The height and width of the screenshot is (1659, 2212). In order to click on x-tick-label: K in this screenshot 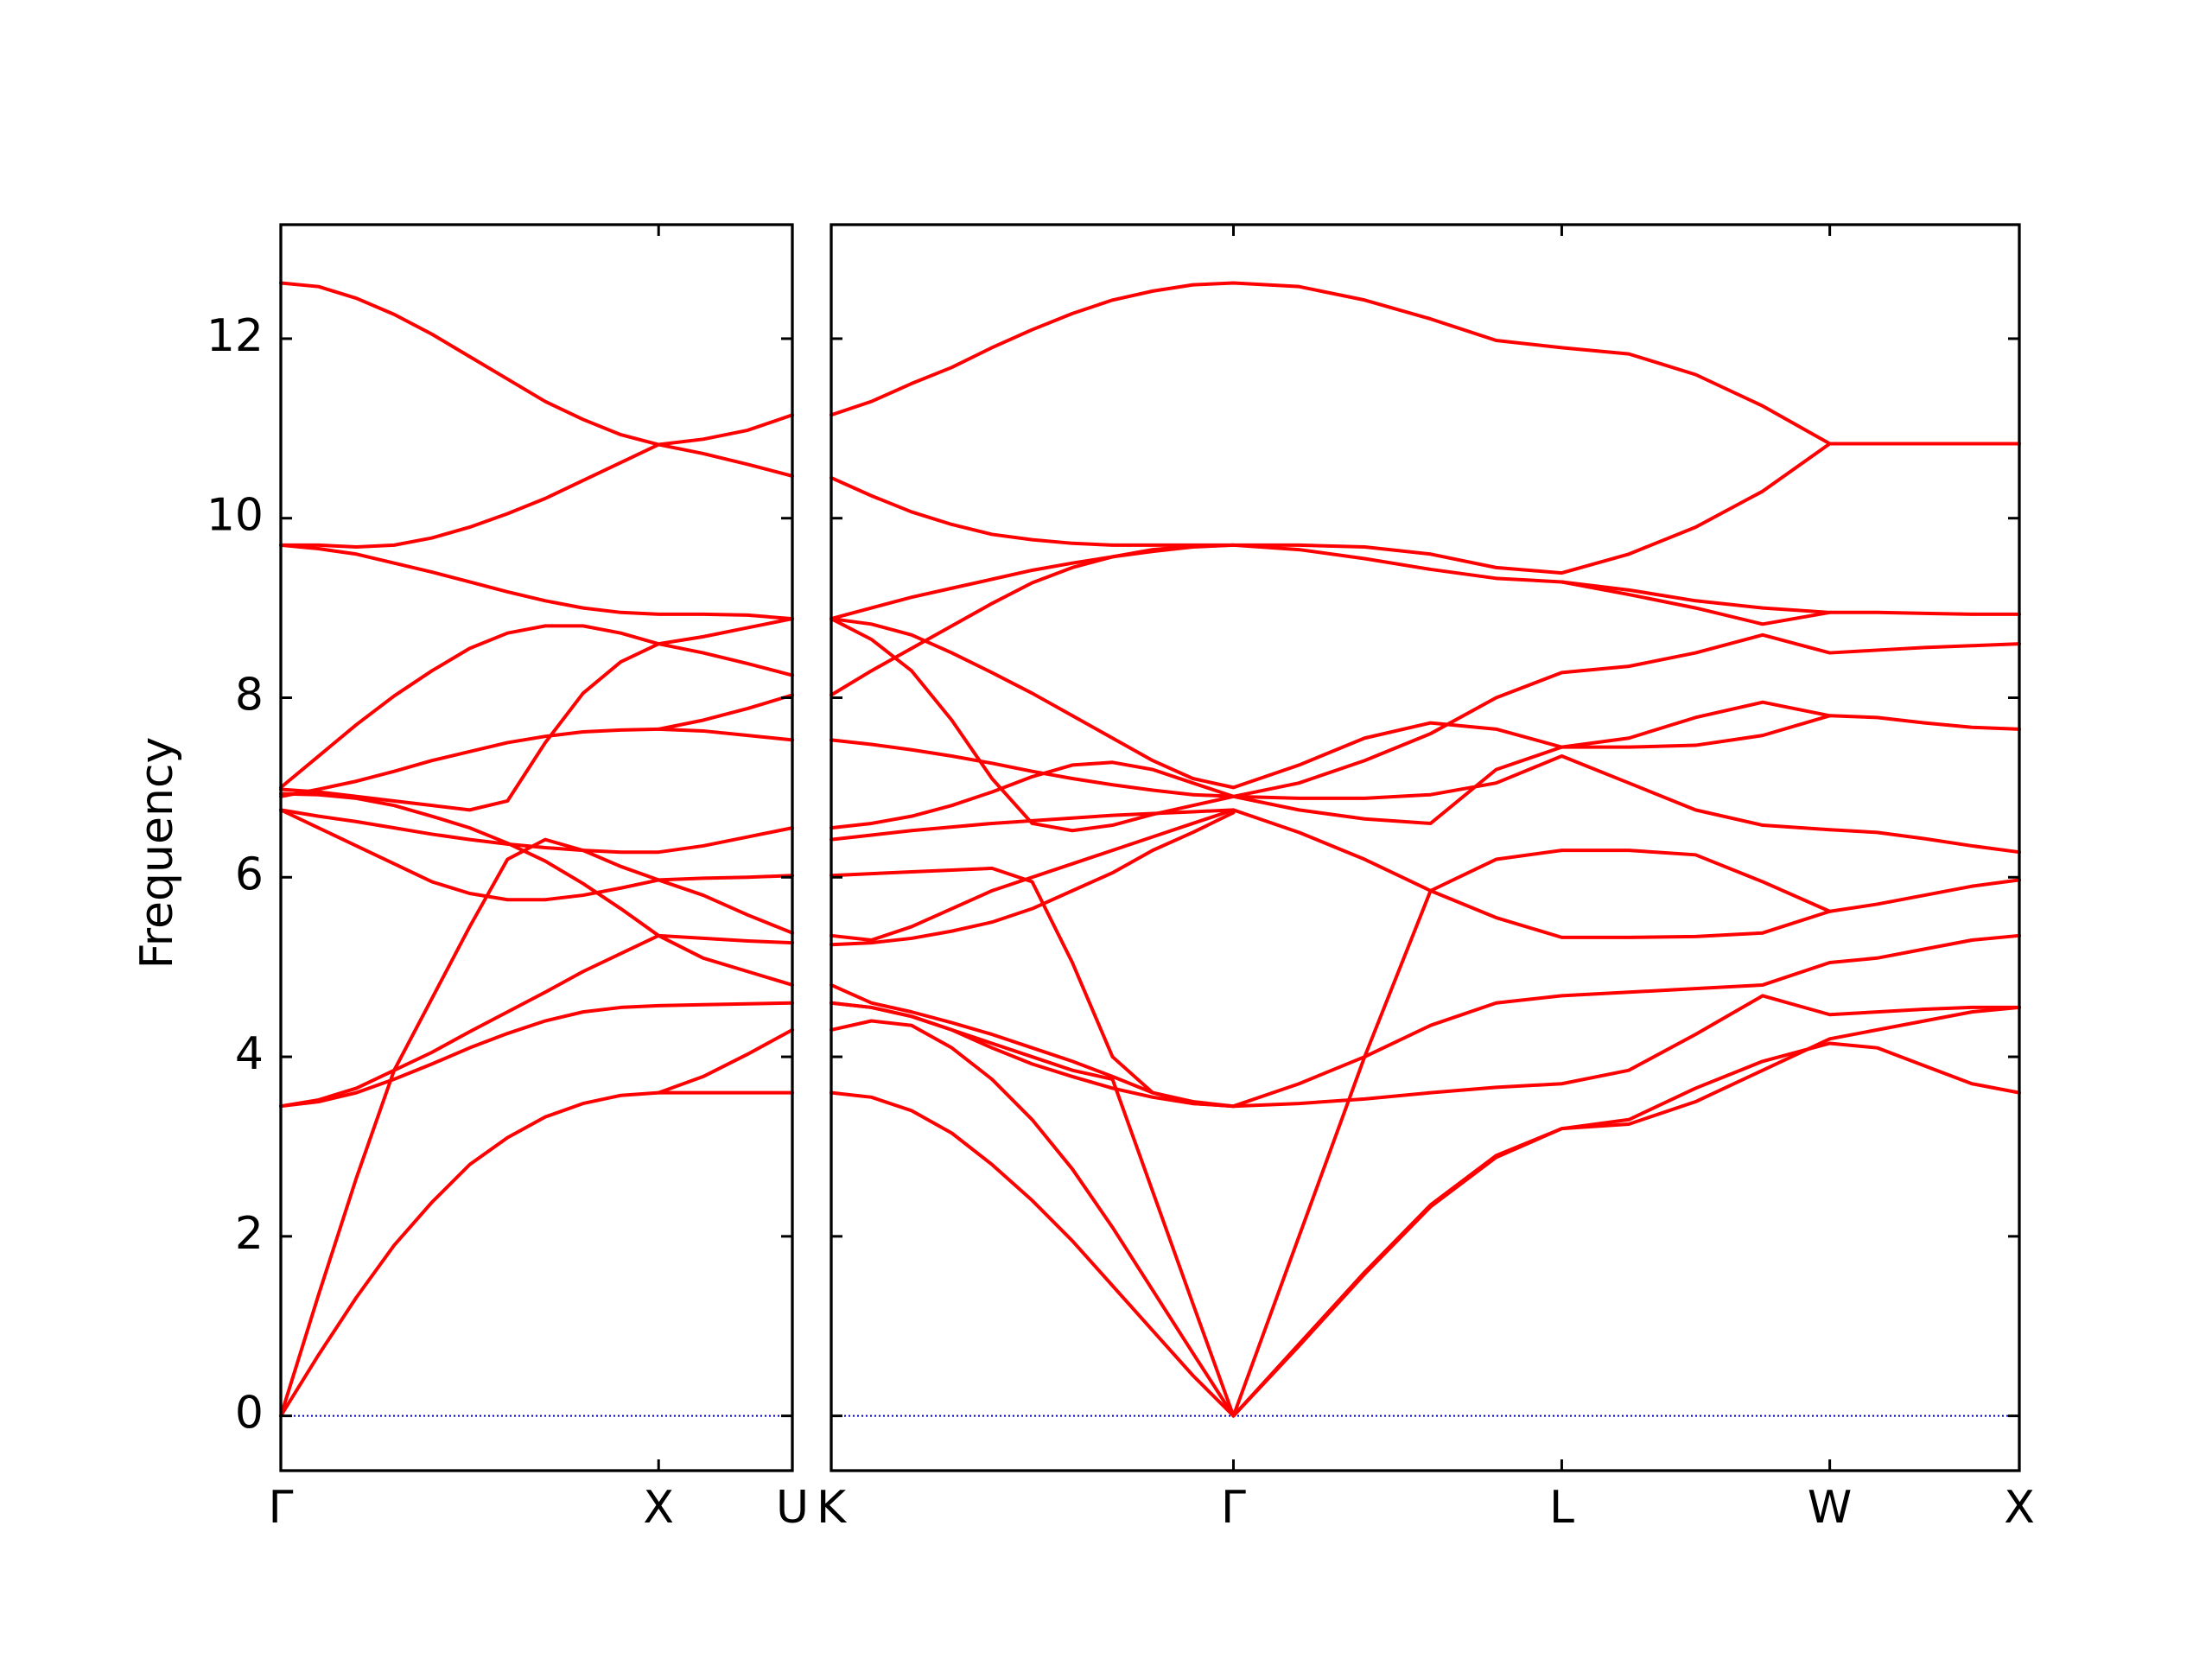, I will do `click(832, 1508)`.